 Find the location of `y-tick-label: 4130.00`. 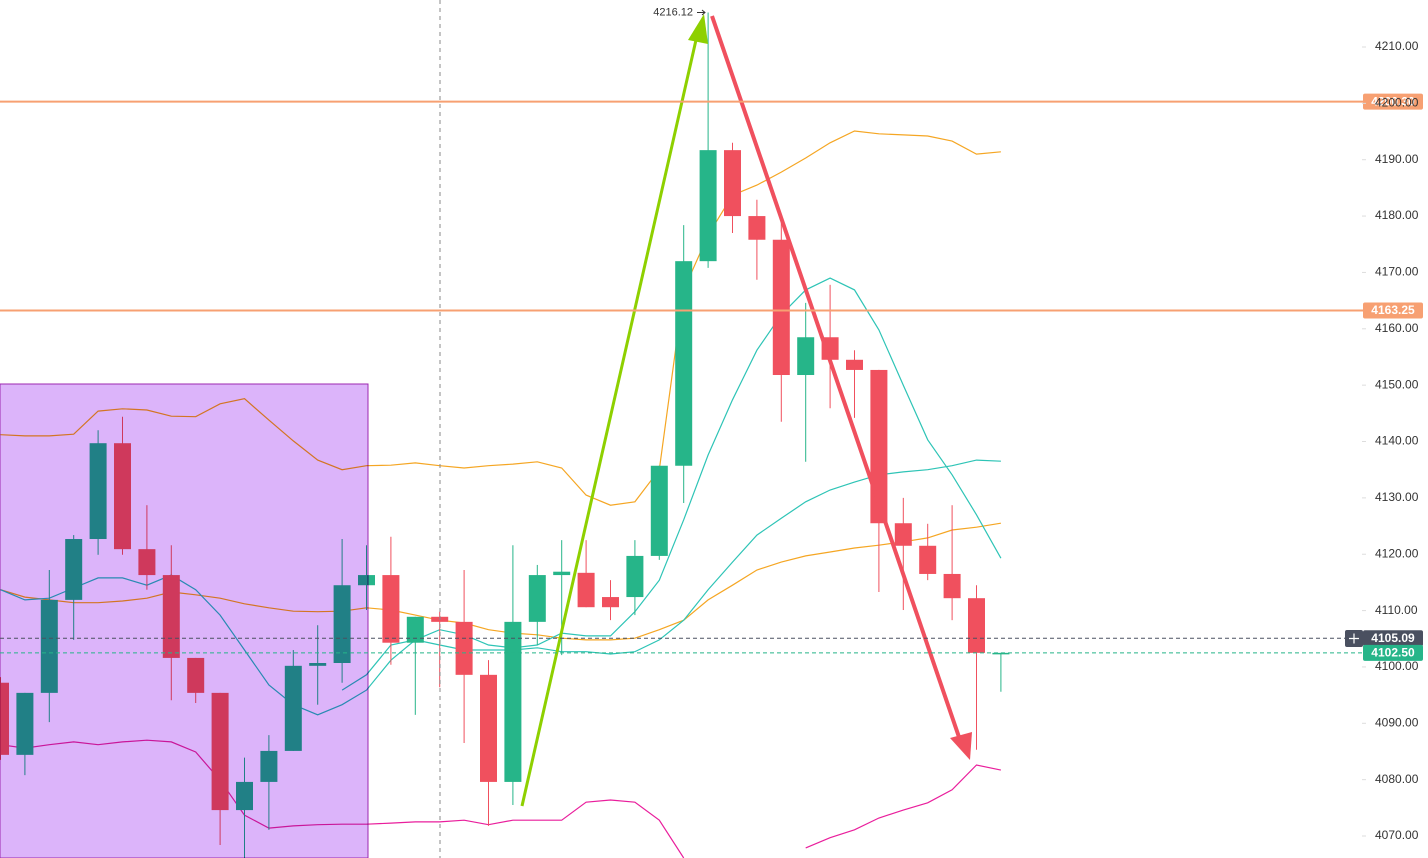

y-tick-label: 4130.00 is located at coordinates (1397, 497).